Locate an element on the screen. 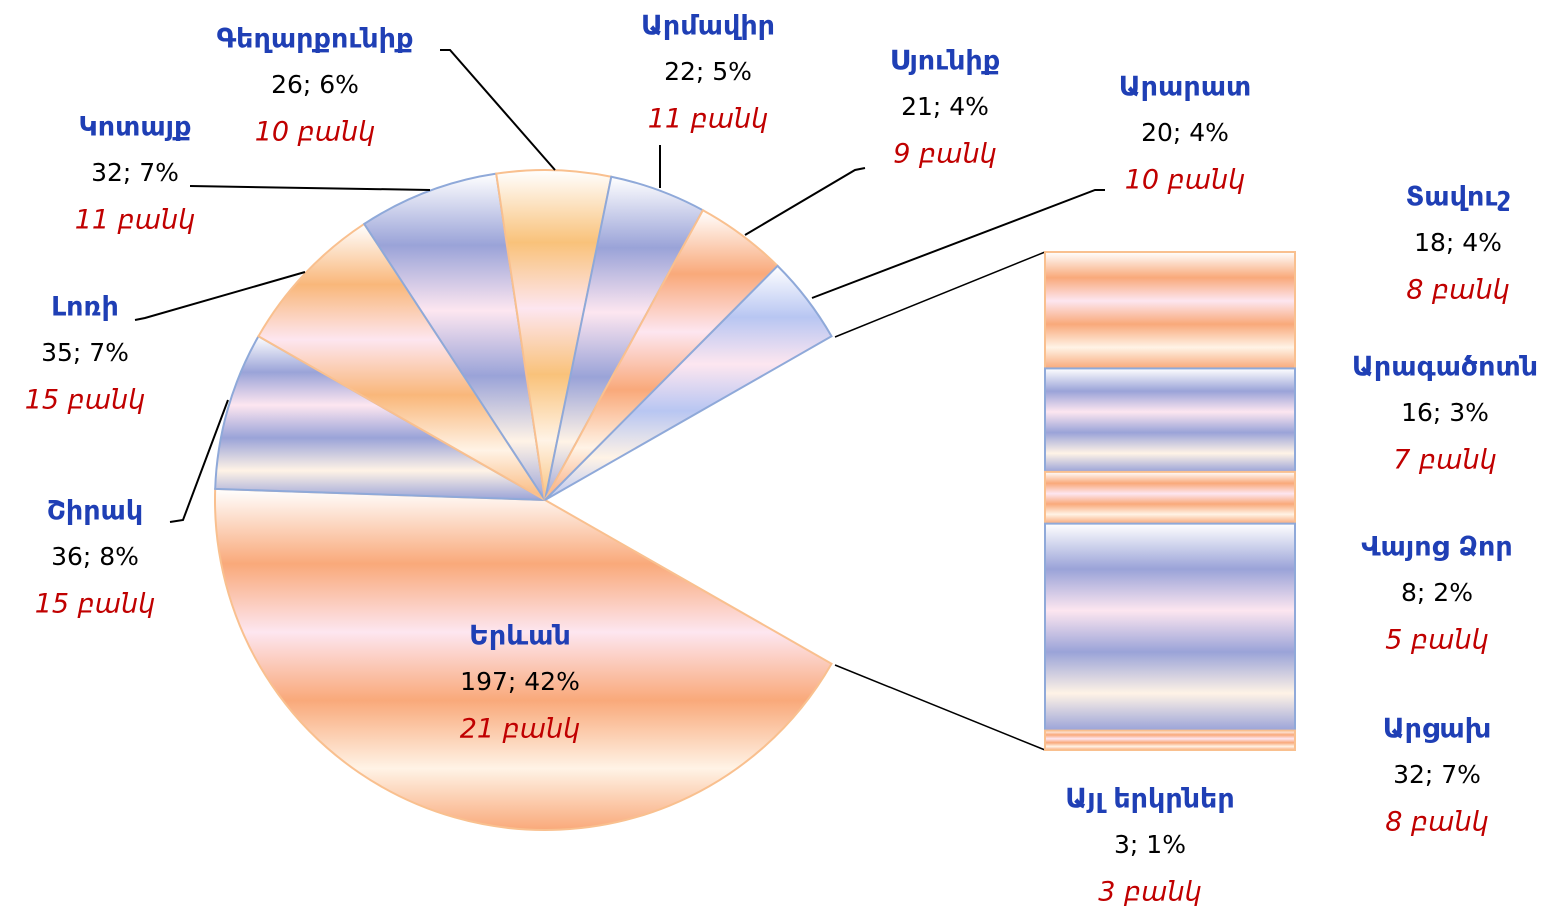 Image resolution: width=1564 pixels, height=915 pixels. value-label: 35; 7% is located at coordinates (85, 352).